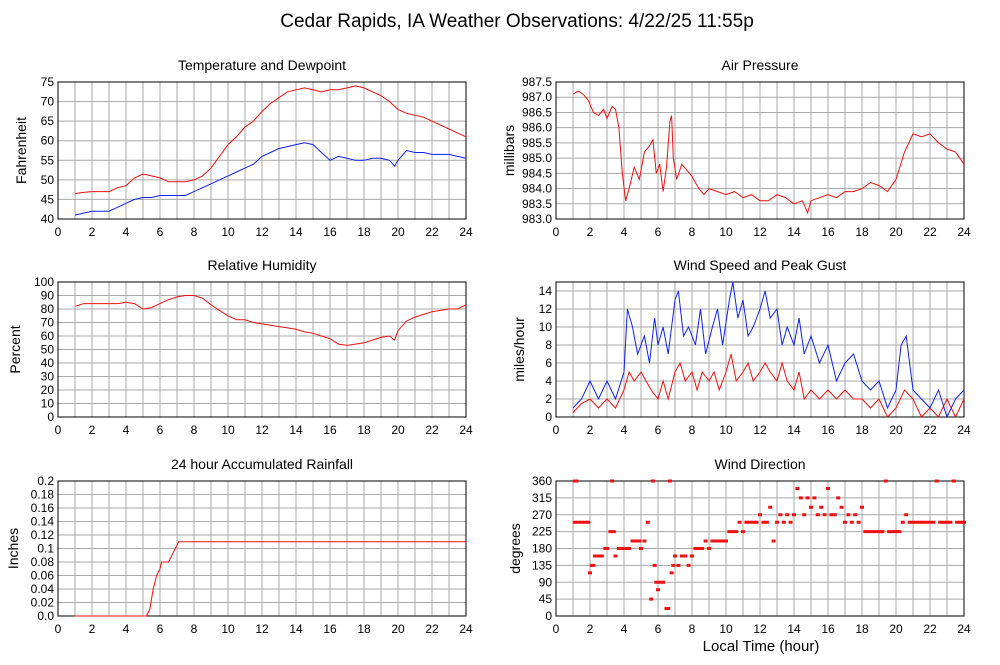  I want to click on chart-title: Relative Humidity, so click(262, 265).